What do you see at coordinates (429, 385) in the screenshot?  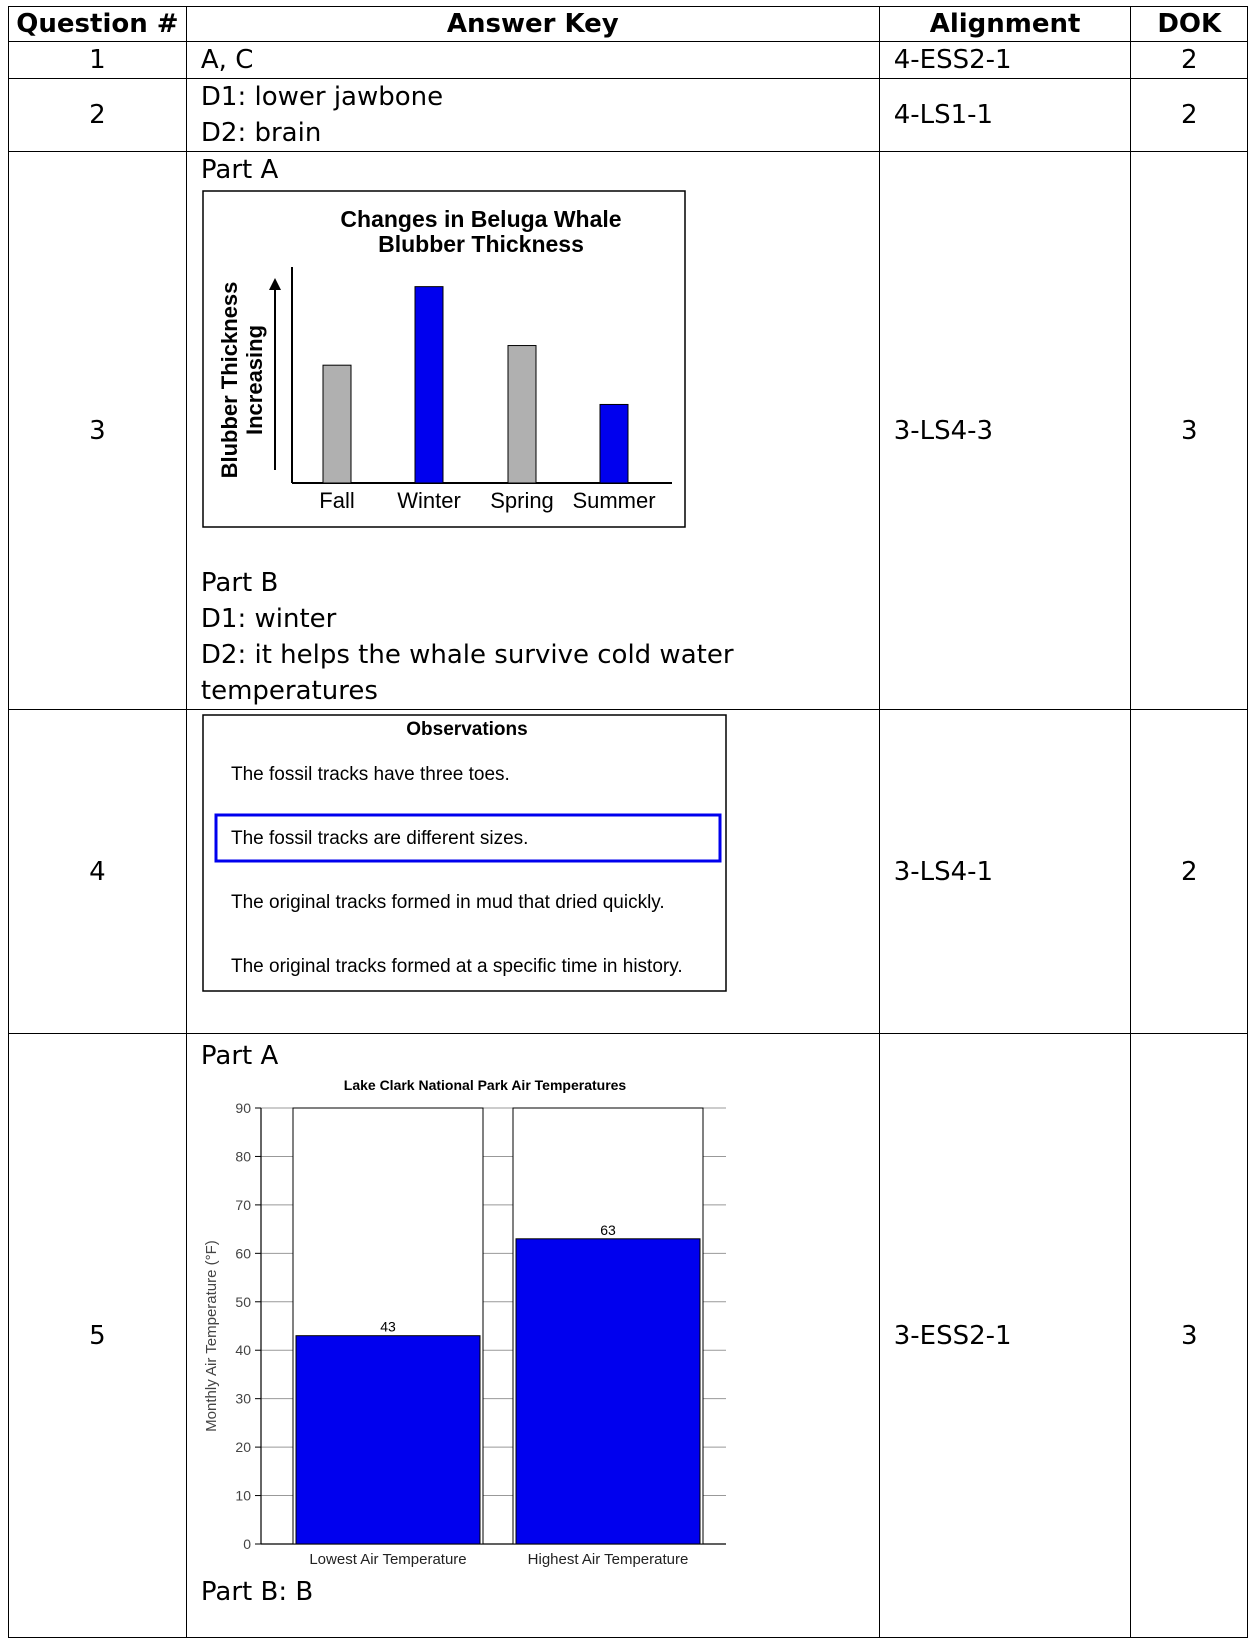 I see `bar-winter` at bounding box center [429, 385].